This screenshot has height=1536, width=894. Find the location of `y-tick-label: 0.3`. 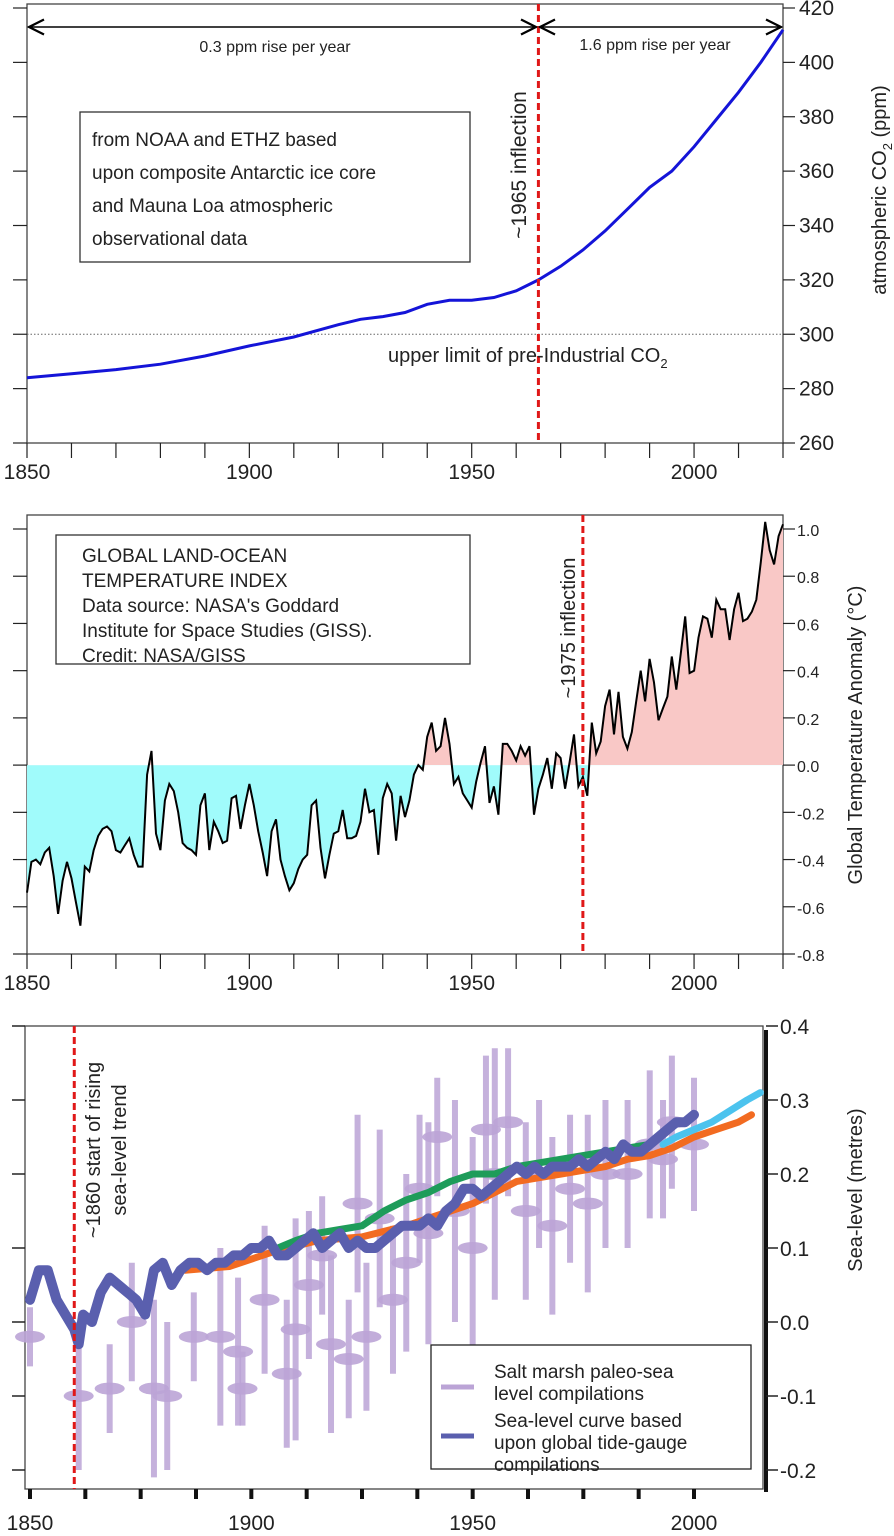

y-tick-label: 0.3 is located at coordinates (794, 1101).